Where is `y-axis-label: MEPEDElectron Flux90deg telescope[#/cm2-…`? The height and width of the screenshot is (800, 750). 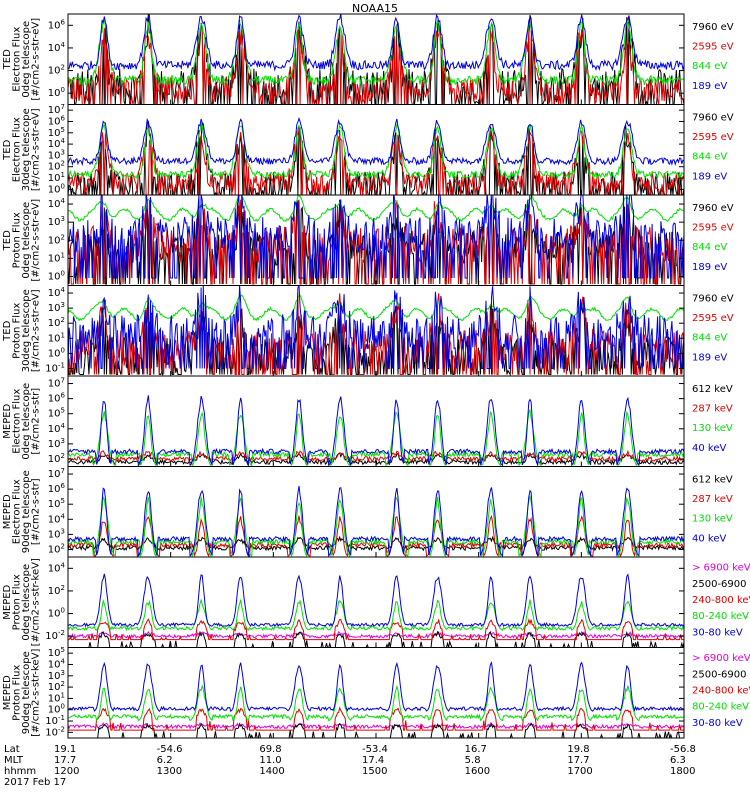
y-axis-label: MEPEDElectron Flux90deg telescope[#/cm2-… is located at coordinates (22, 511).